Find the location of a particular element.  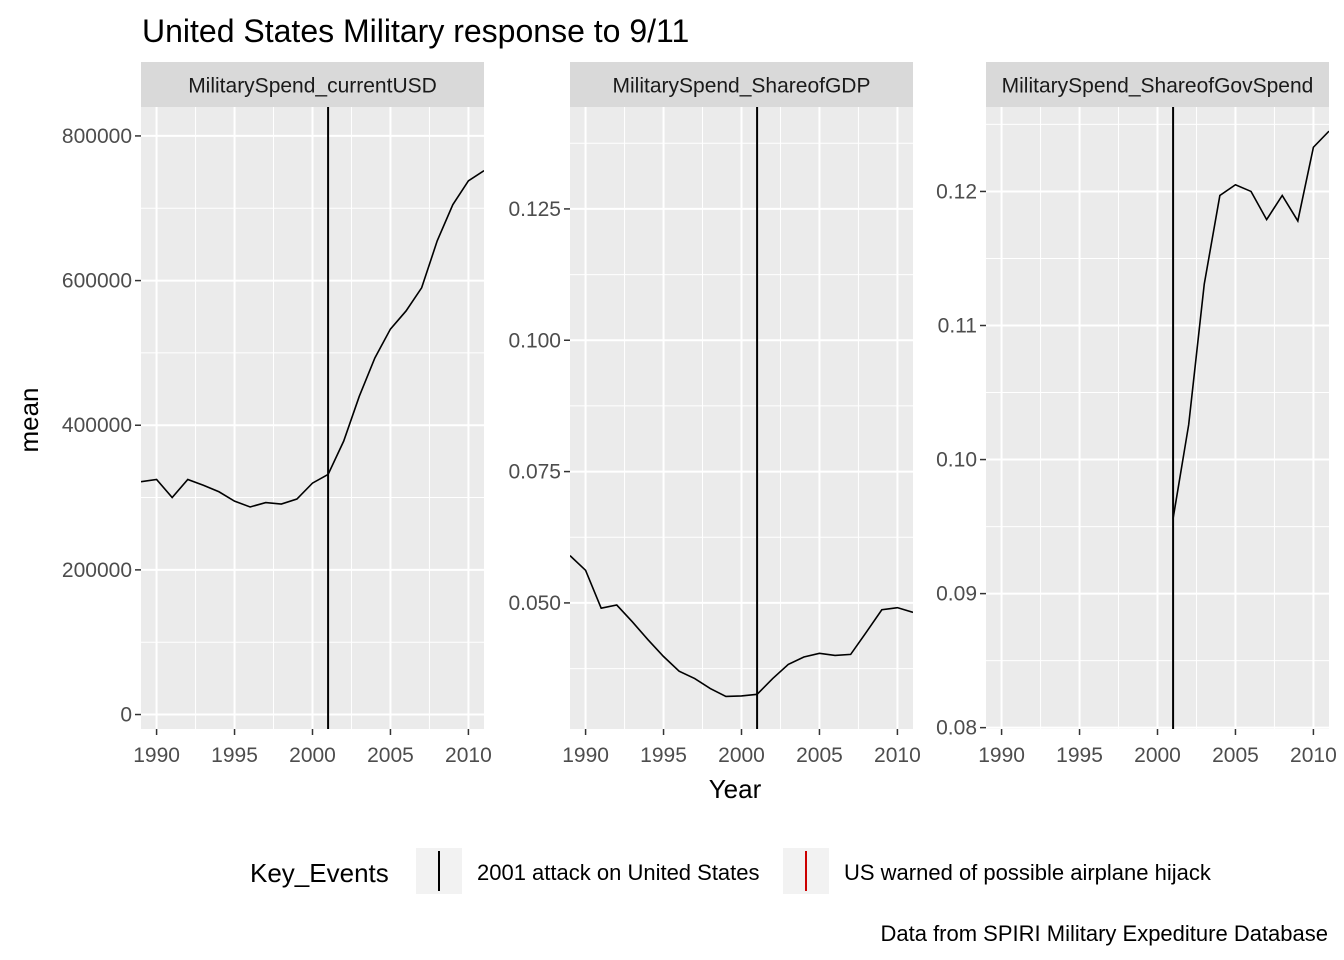

y-tick-label: 0.075 is located at coordinates (534, 472).